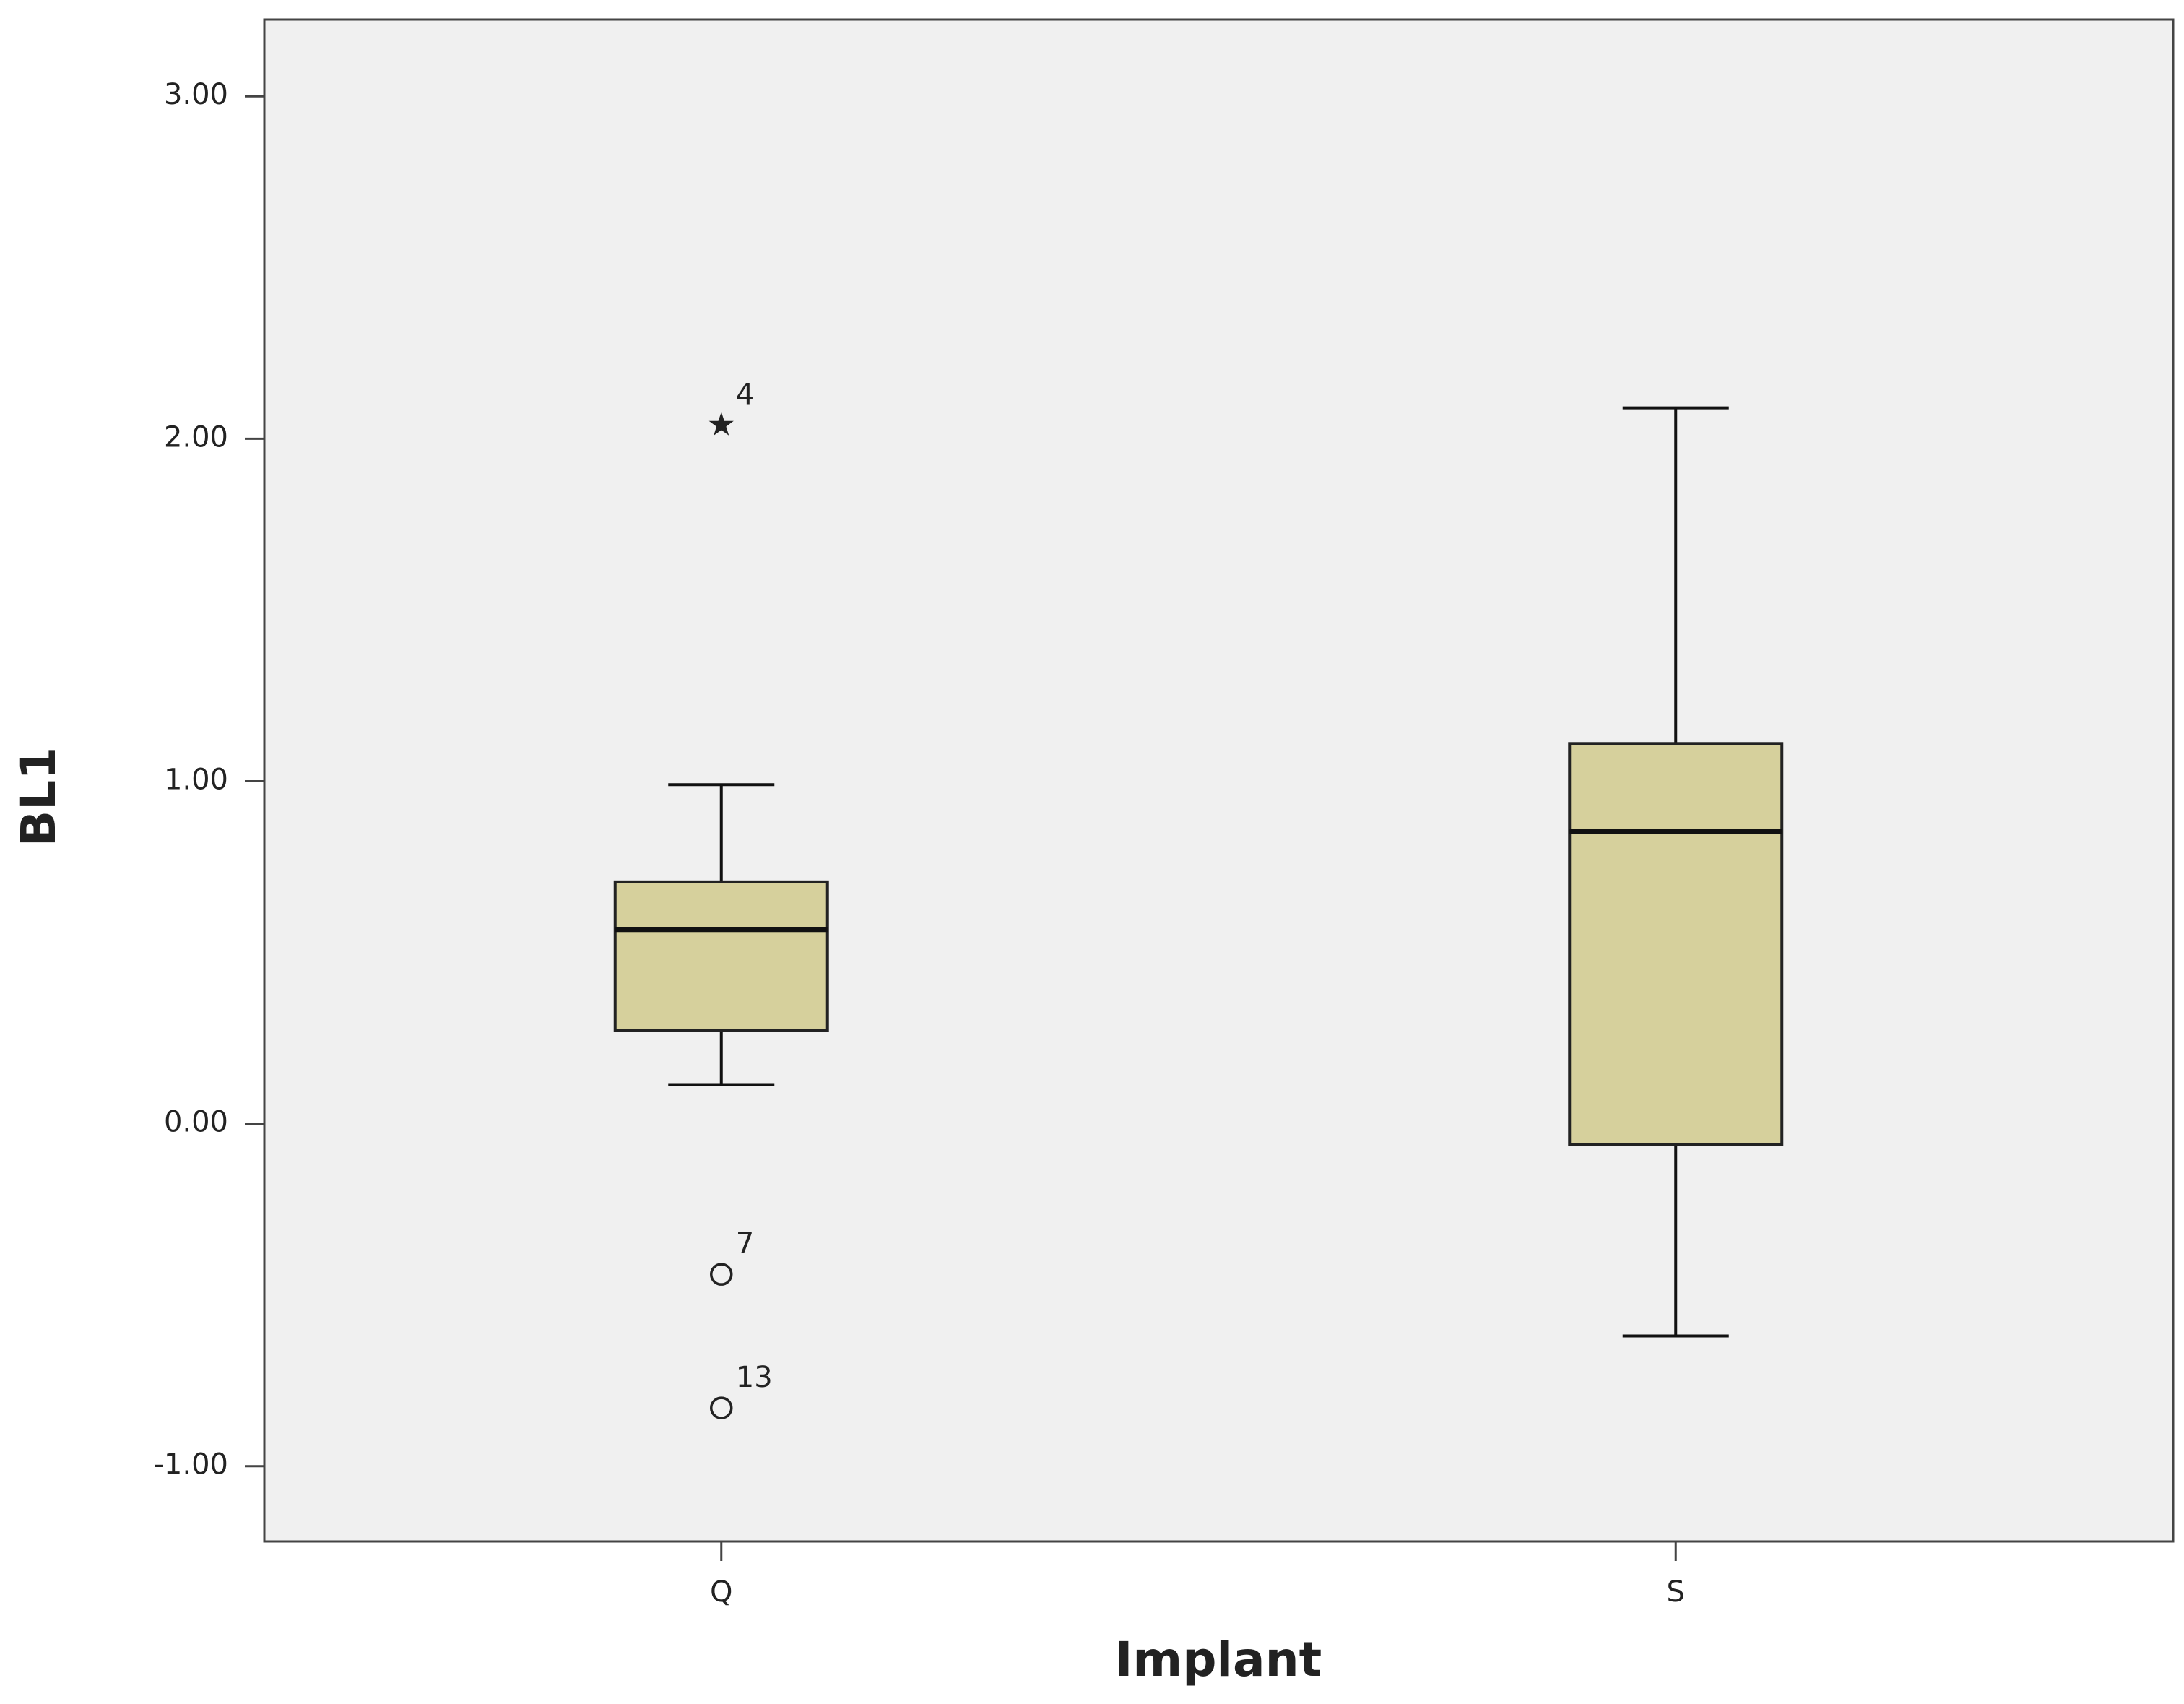 The image size is (2184, 1704). I want to click on x-tick-label: S, so click(1676, 1592).